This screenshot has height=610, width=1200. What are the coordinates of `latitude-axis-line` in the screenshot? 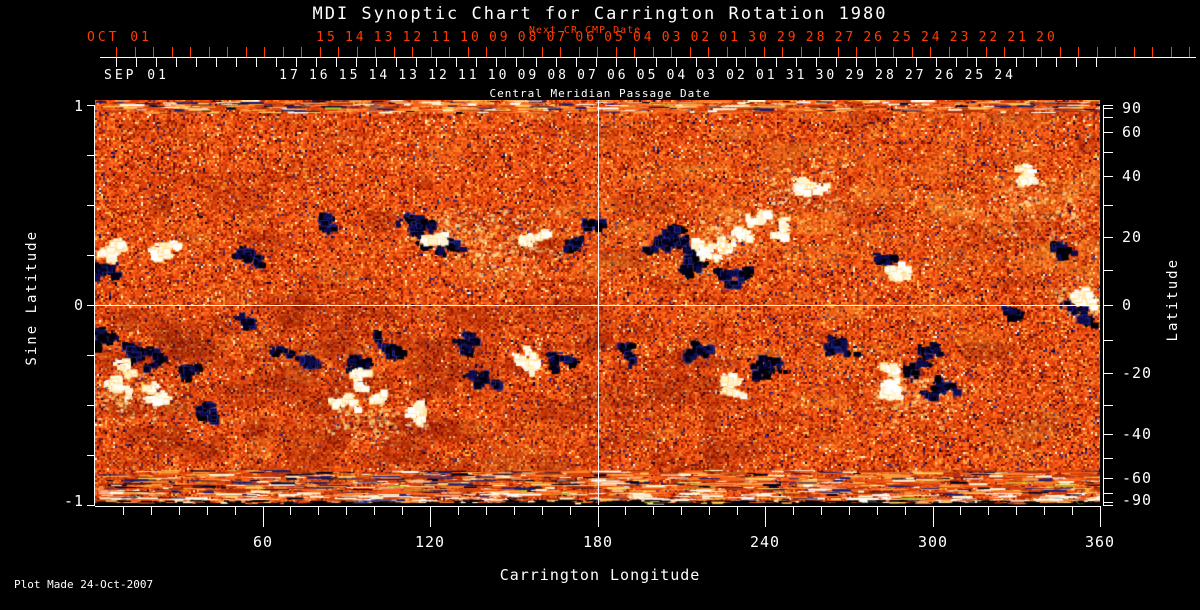 It's located at (1103, 305).